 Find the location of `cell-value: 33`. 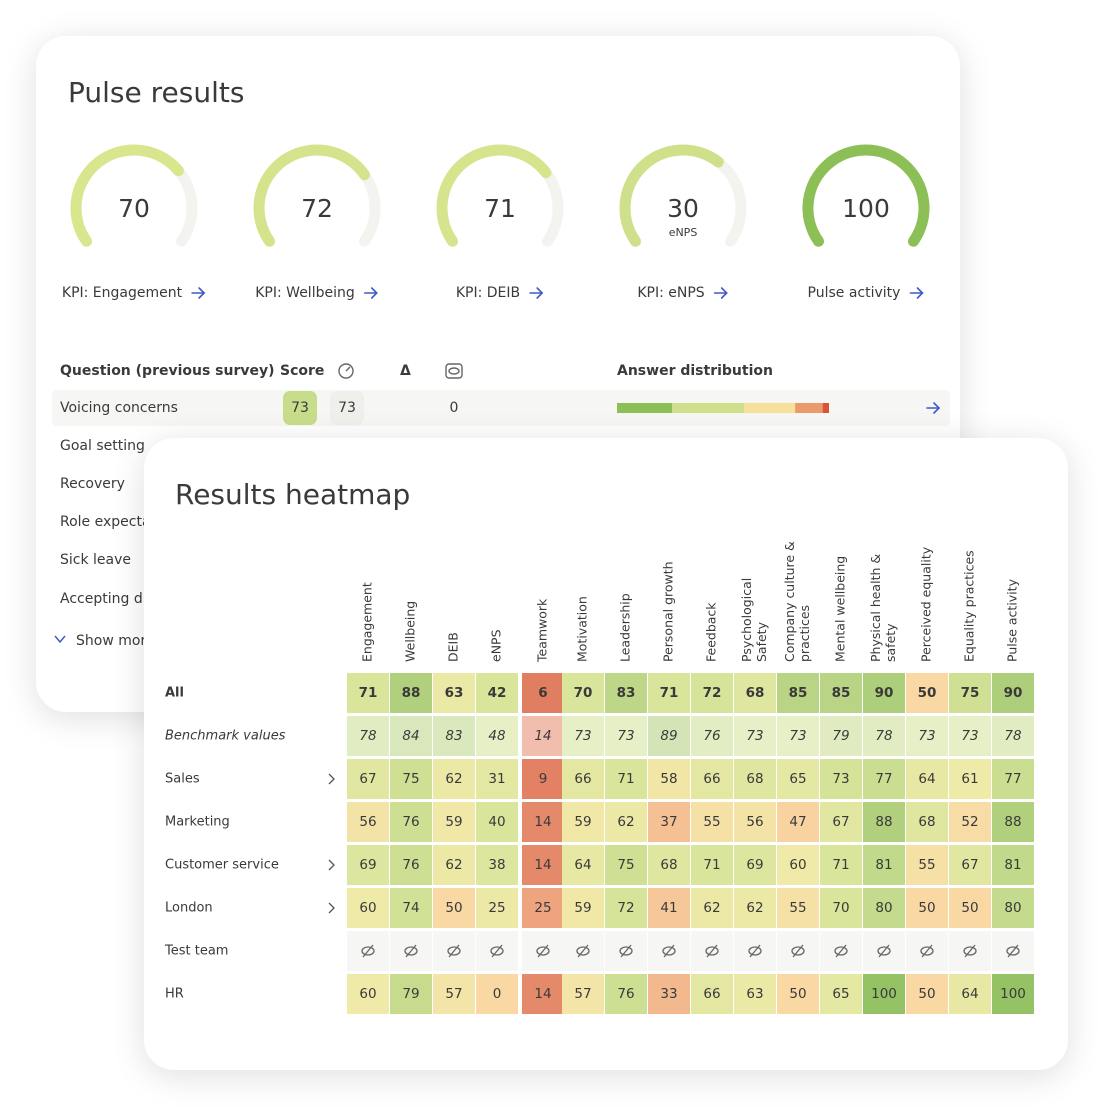

cell-value: 33 is located at coordinates (668, 994).